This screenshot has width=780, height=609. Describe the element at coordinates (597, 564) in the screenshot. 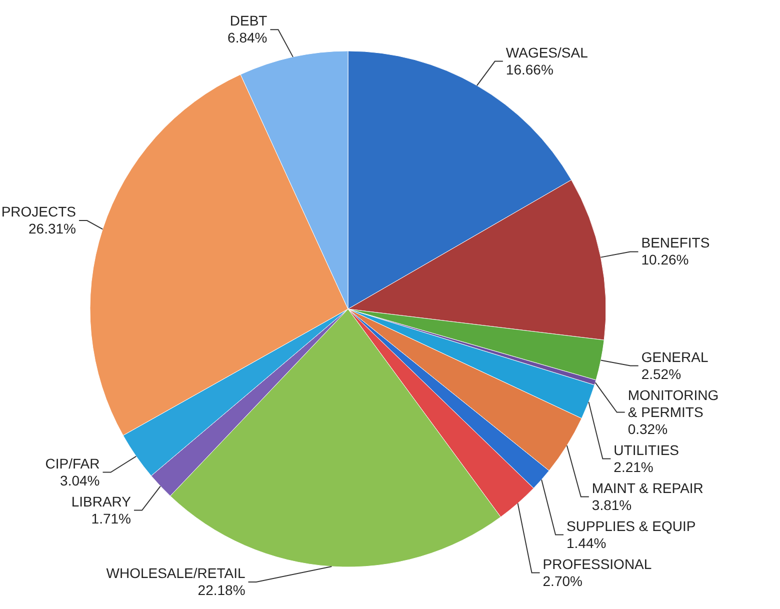

I see `slice-label: PROFESSIONAL` at that location.